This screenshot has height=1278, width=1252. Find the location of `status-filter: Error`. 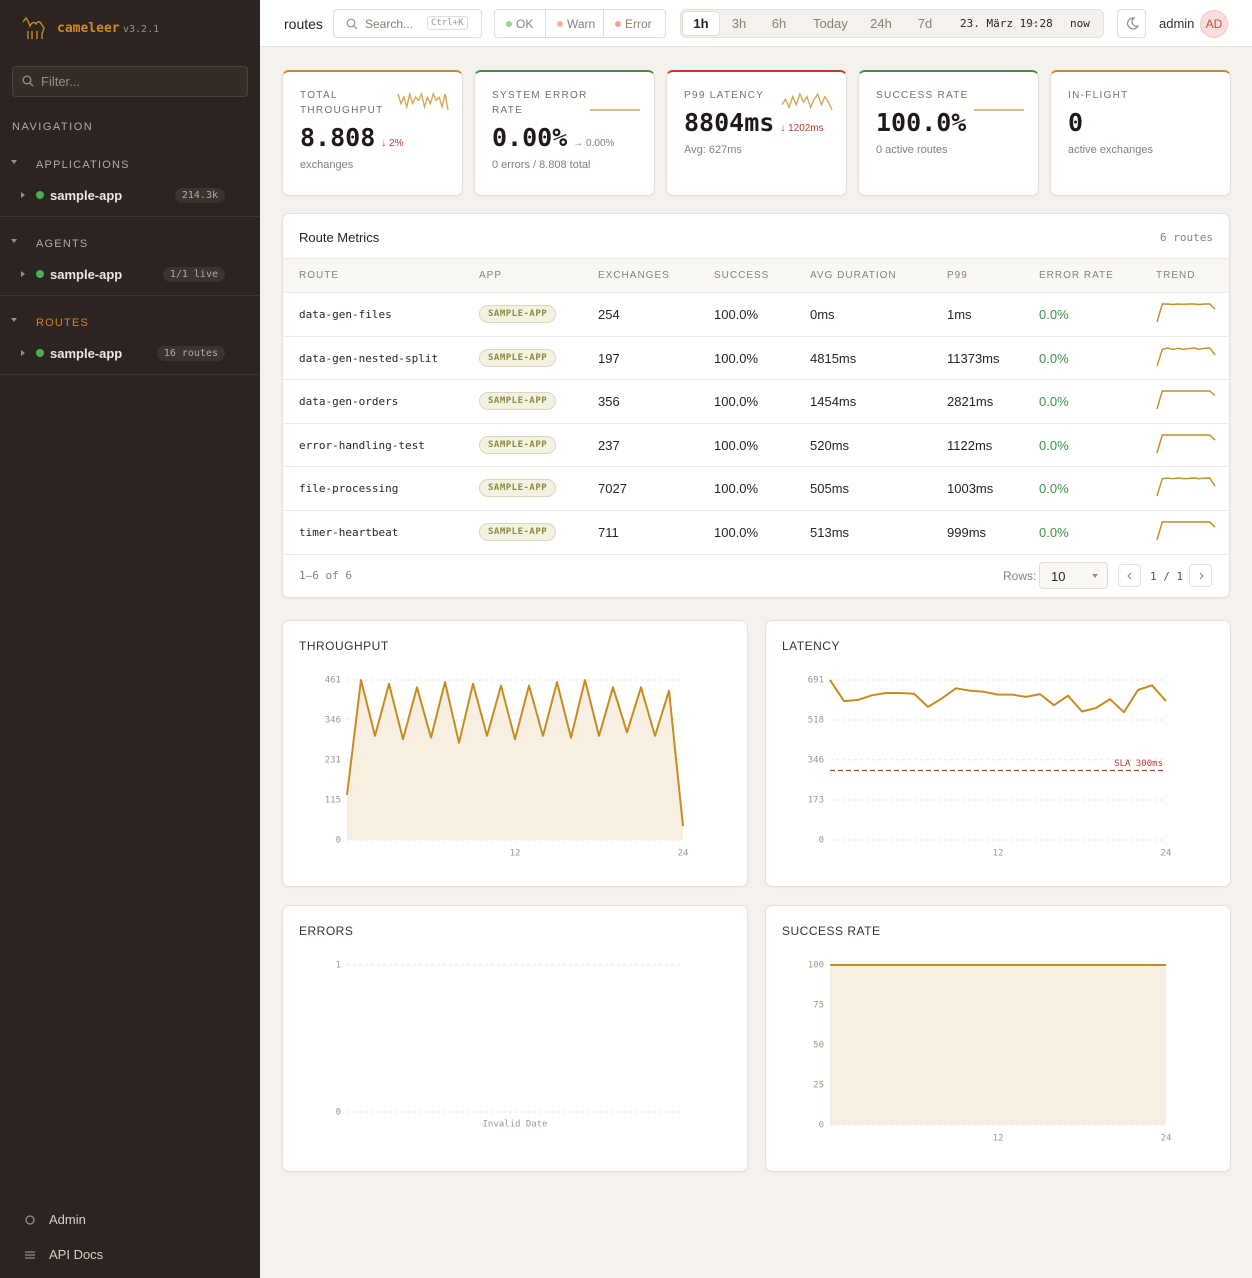

status-filter: Error is located at coordinates (633, 23).